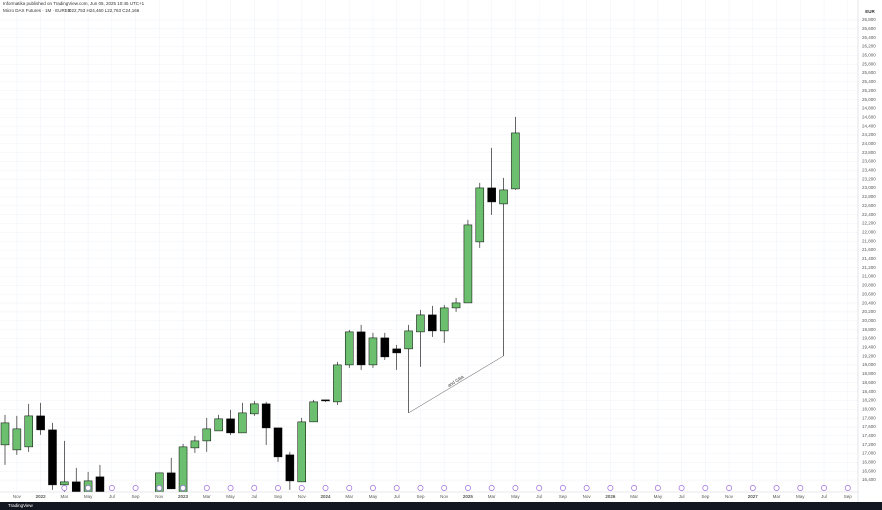 This screenshot has width=882, height=510. What do you see at coordinates (869, 223) in the screenshot?
I see `y-tick-label: 22,200` at bounding box center [869, 223].